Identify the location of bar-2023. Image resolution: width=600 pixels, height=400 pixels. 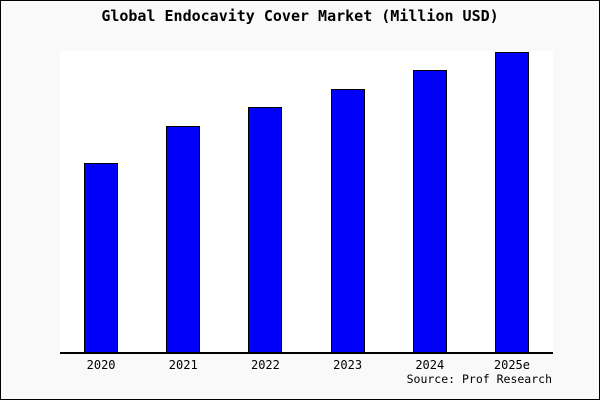
(347, 221).